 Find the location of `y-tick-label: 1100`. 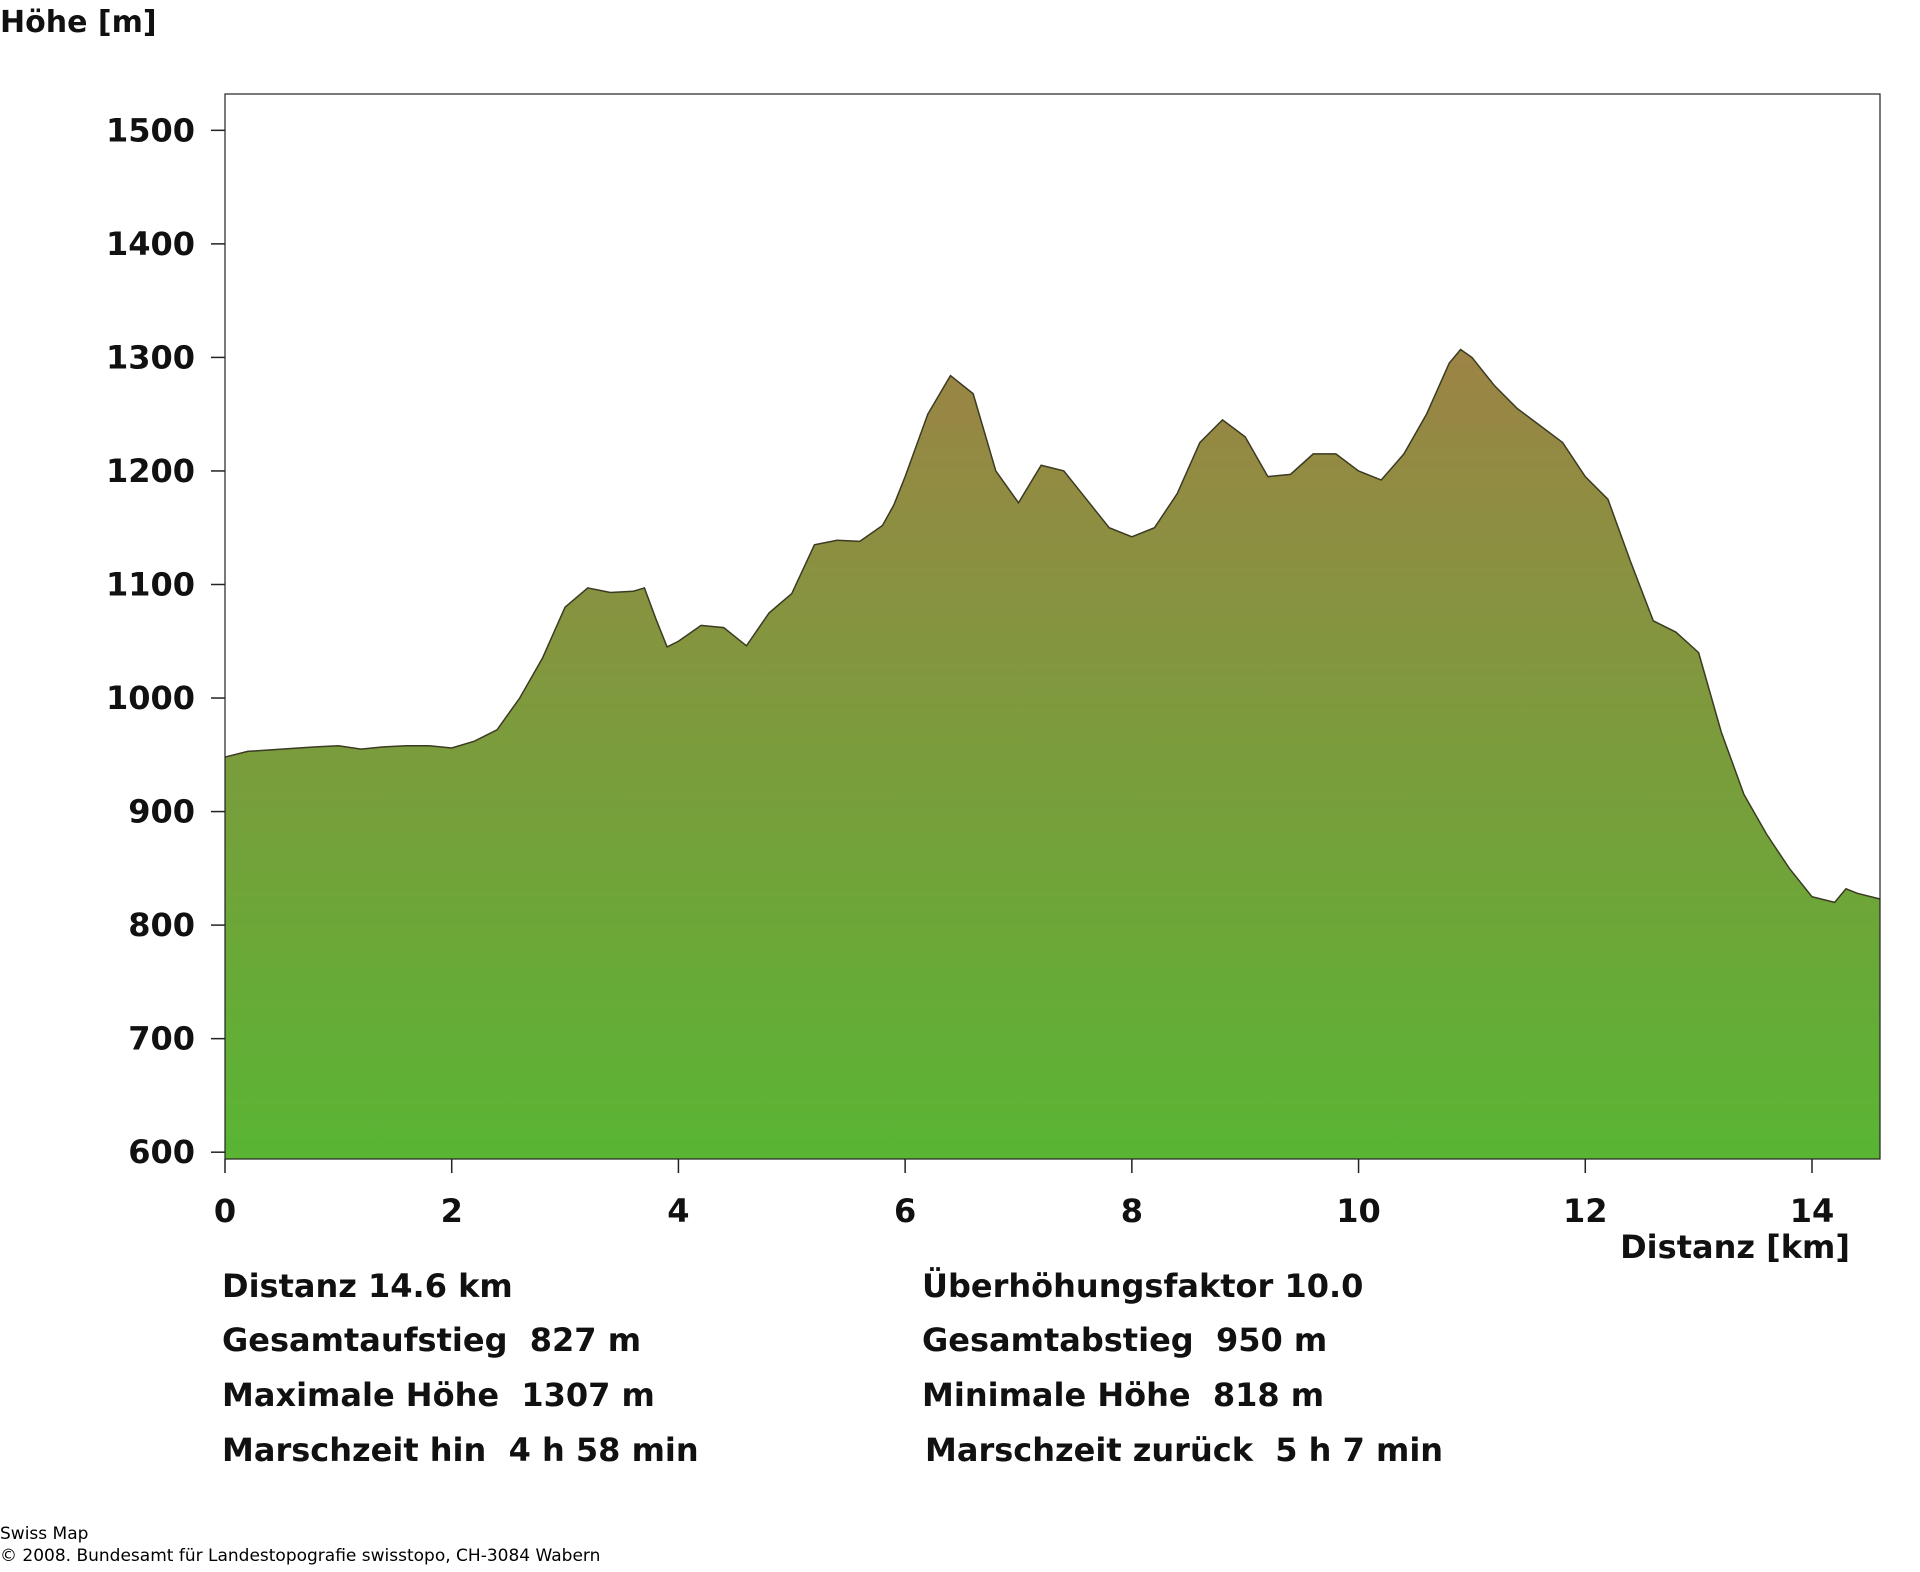

y-tick-label: 1100 is located at coordinates (150, 584).